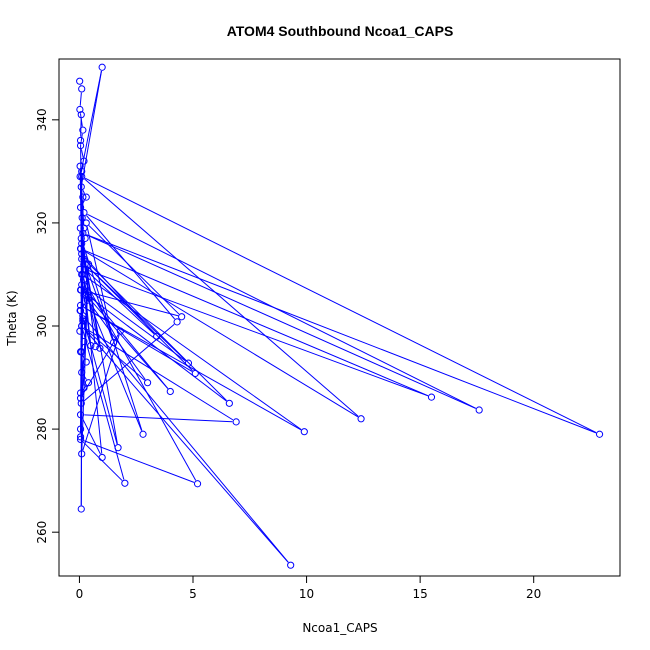 The width and height of the screenshot is (650, 650). Describe the element at coordinates (193, 594) in the screenshot. I see `x-tick-label: 5` at that location.